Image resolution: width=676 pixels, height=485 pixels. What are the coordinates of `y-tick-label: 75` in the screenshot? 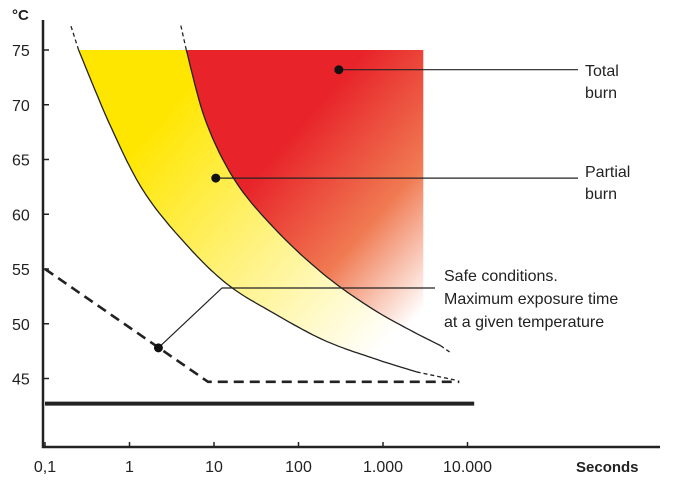 It's located at (21, 51).